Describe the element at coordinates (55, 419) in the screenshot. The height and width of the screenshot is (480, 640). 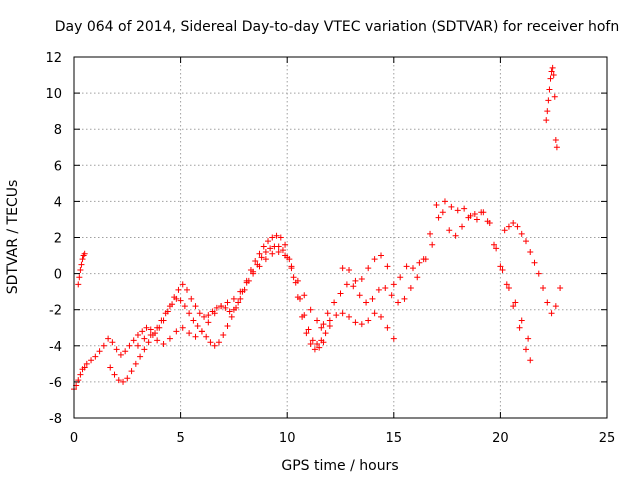
I see `y-tick-label: -8` at that location.